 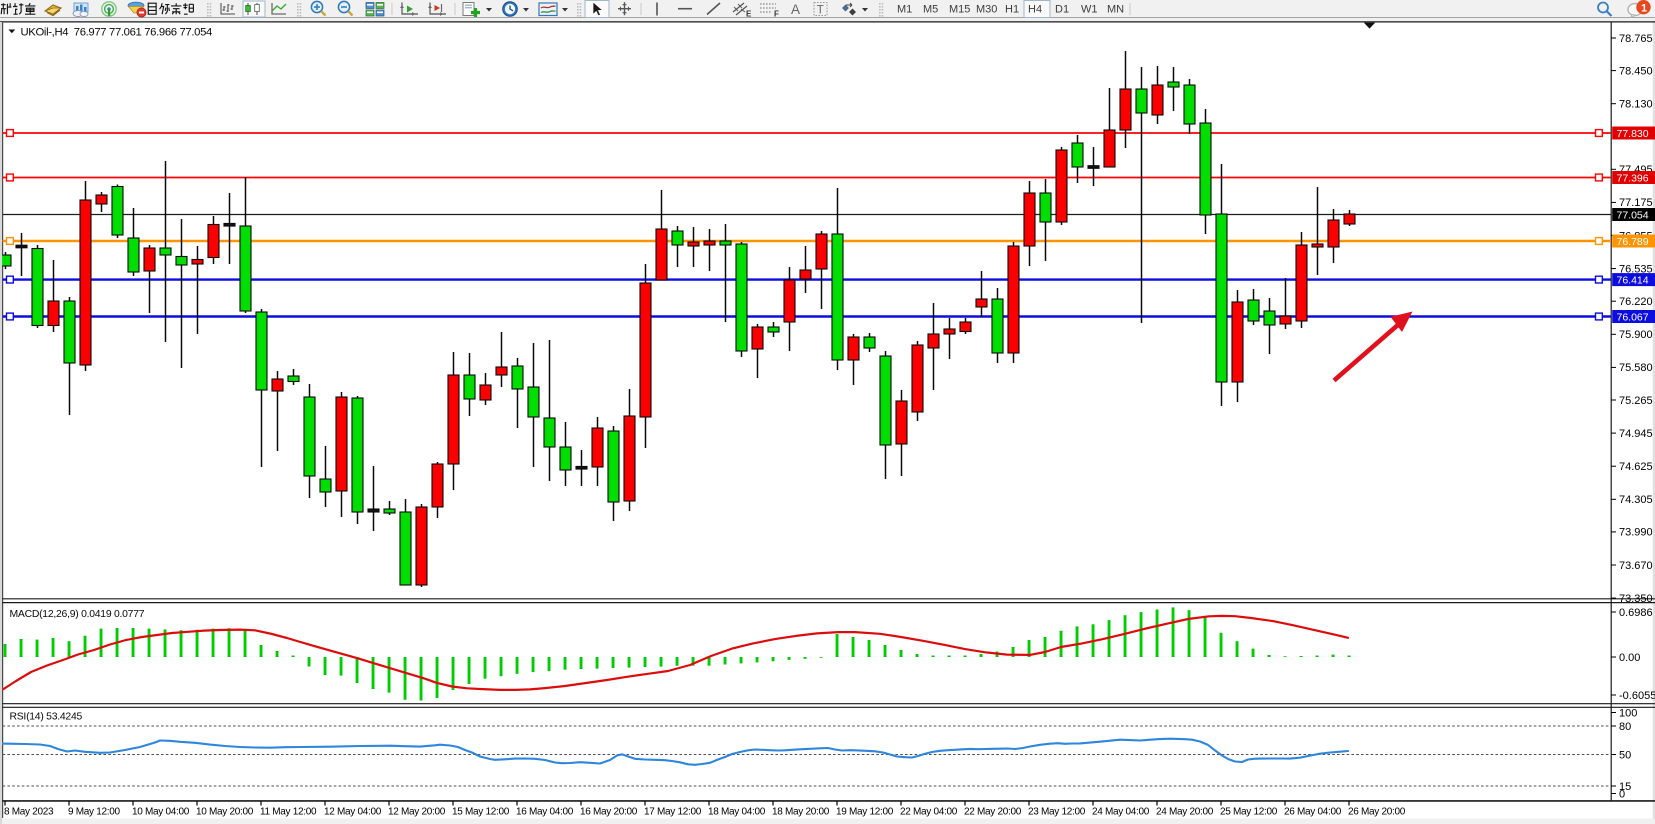 I want to click on svg-text: 18 May 04:00, so click(x=737, y=812).